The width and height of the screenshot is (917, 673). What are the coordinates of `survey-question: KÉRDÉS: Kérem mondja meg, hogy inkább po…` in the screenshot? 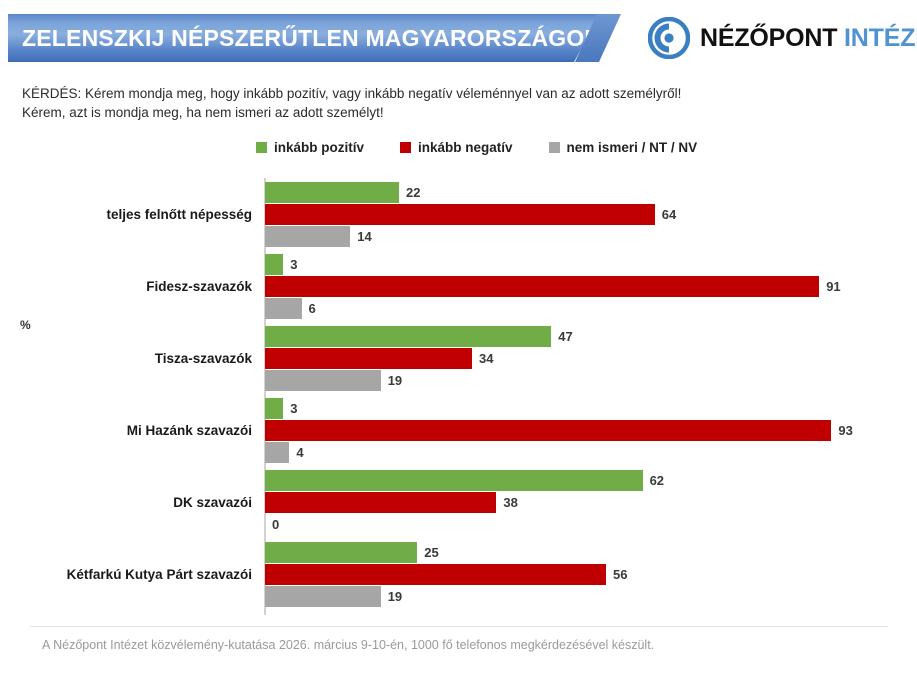 It's located at (452, 103).